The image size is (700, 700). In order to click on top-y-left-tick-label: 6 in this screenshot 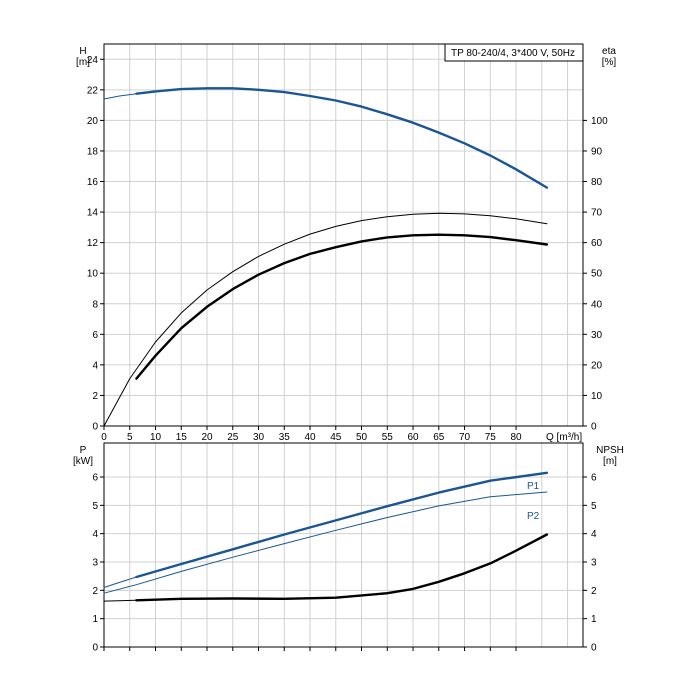, I will do `click(95, 335)`.